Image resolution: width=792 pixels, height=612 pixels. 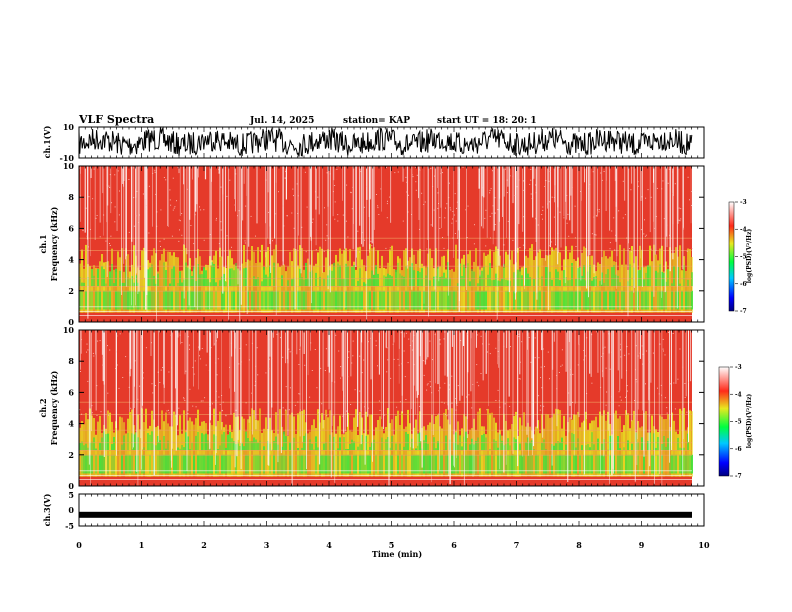 I want to click on ch2-colorbar-tick-label: -3, so click(x=738, y=367).